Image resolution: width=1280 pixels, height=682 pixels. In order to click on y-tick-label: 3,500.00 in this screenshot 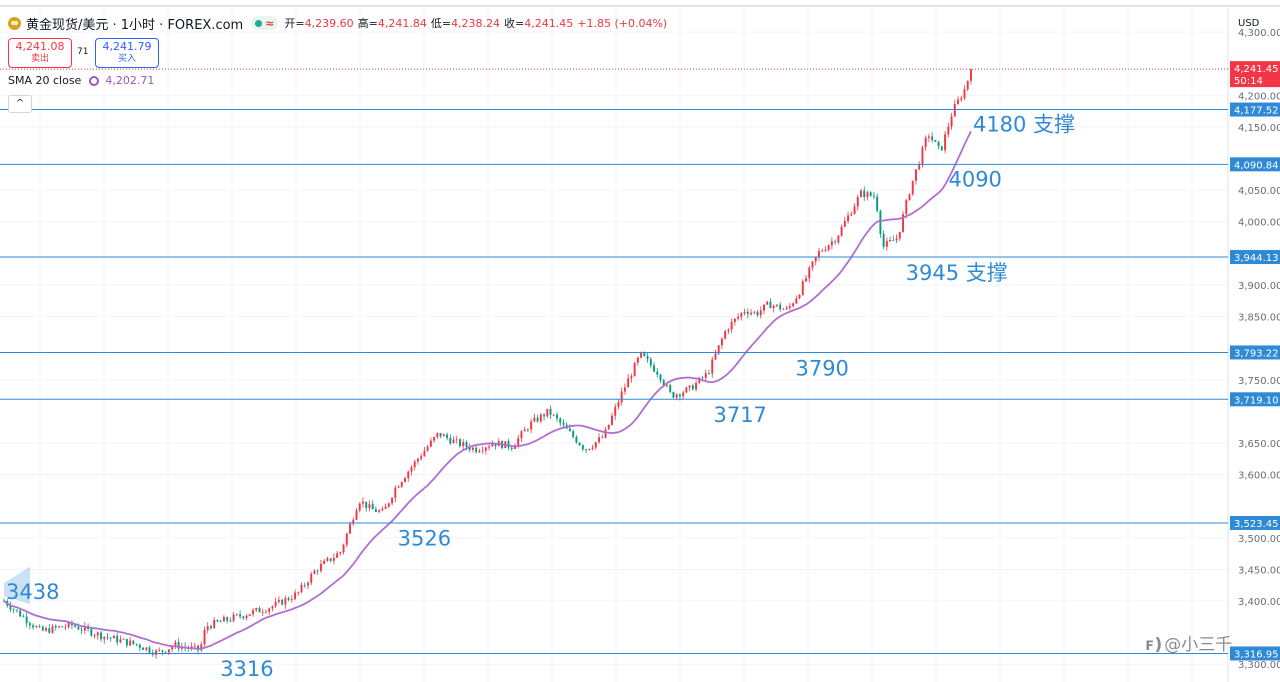, I will do `click(1259, 539)`.